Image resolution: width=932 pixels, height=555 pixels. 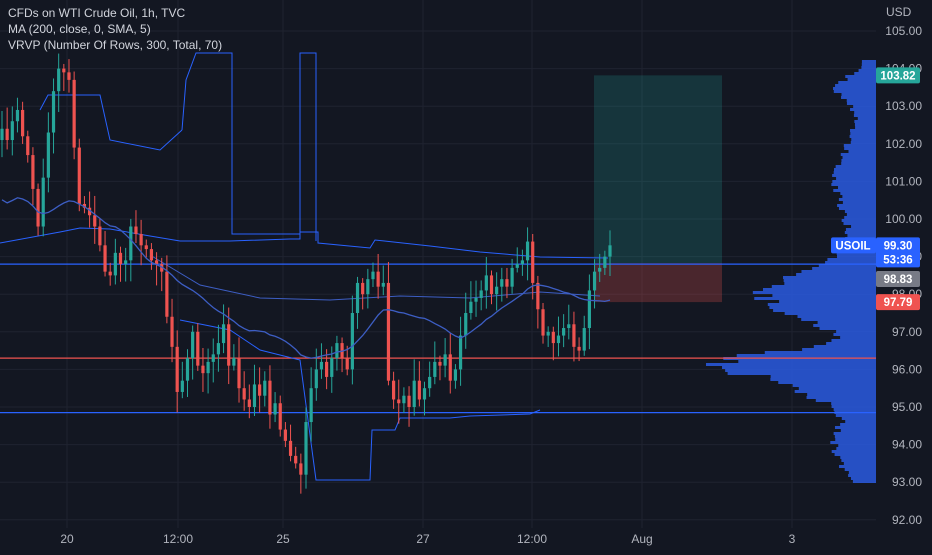 I want to click on vwap-band-upper, so click(x=304, y=243).